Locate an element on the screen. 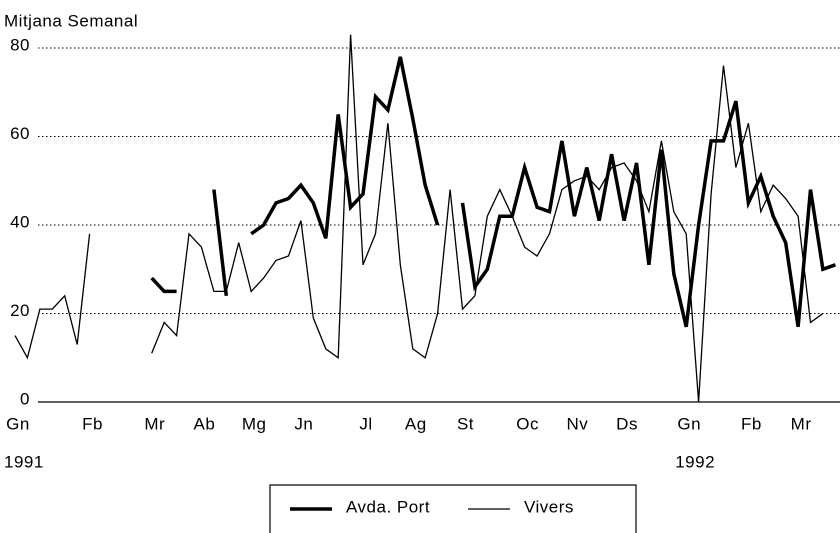  y-tick-label: 60 is located at coordinates (20, 133).